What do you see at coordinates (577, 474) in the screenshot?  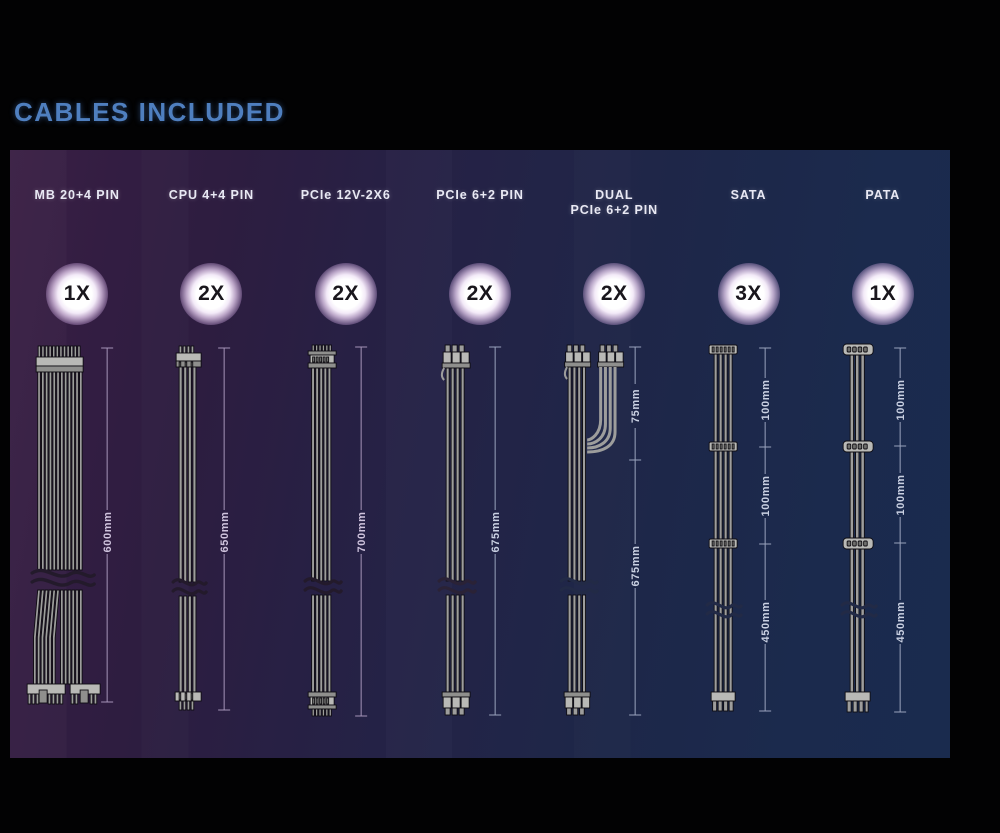 I see `wire-bundle-main` at bounding box center [577, 474].